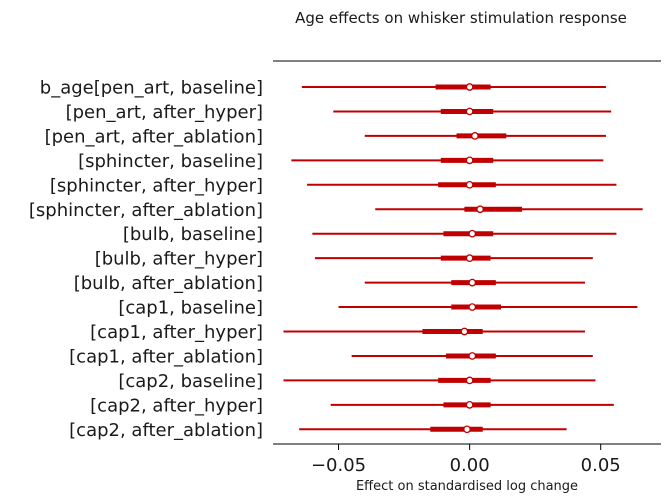 The image size is (670, 503). What do you see at coordinates (166, 356) in the screenshot?
I see `row-label: [cap1, after_ablation]` at bounding box center [166, 356].